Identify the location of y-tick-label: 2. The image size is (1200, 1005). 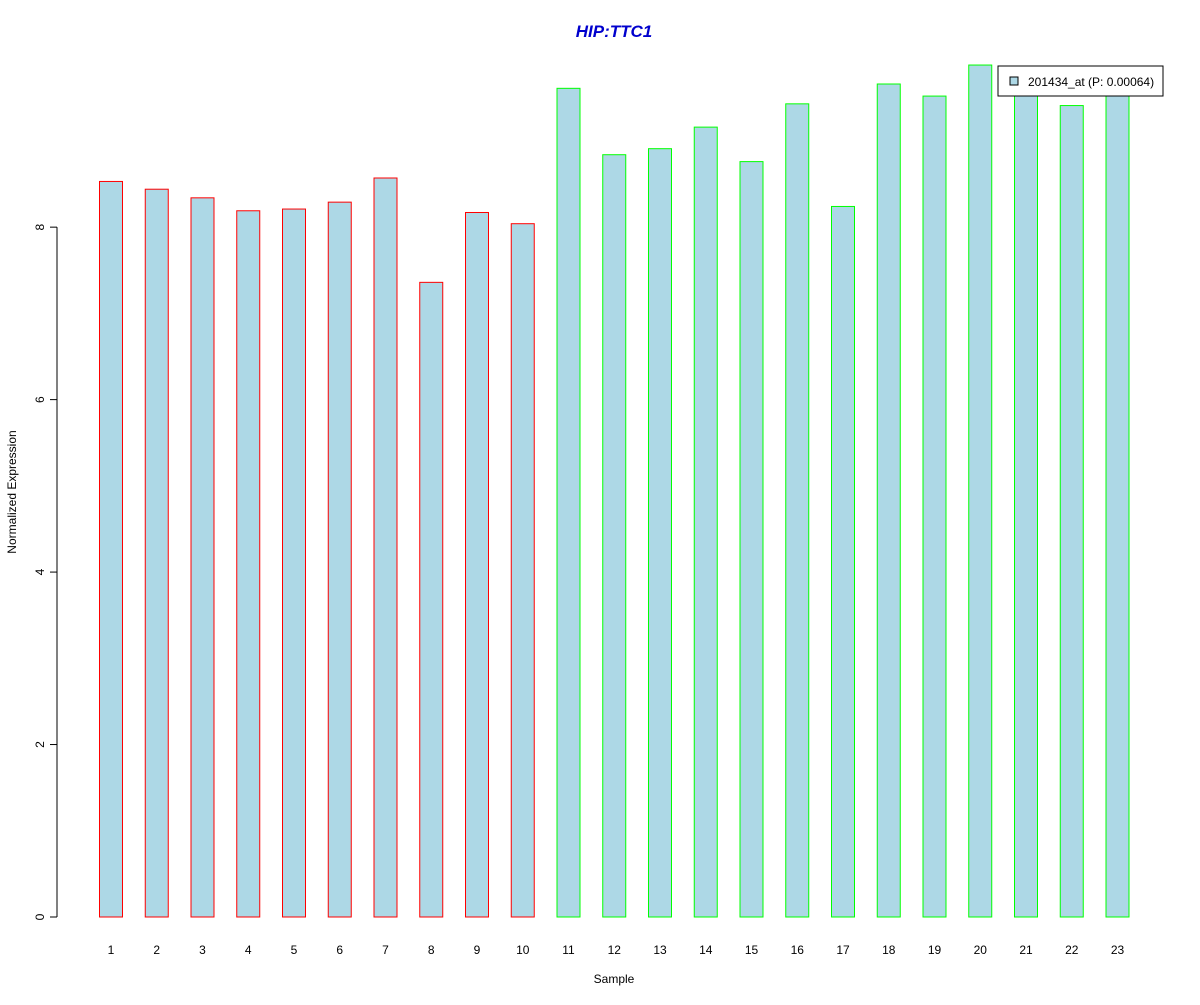
(40, 744).